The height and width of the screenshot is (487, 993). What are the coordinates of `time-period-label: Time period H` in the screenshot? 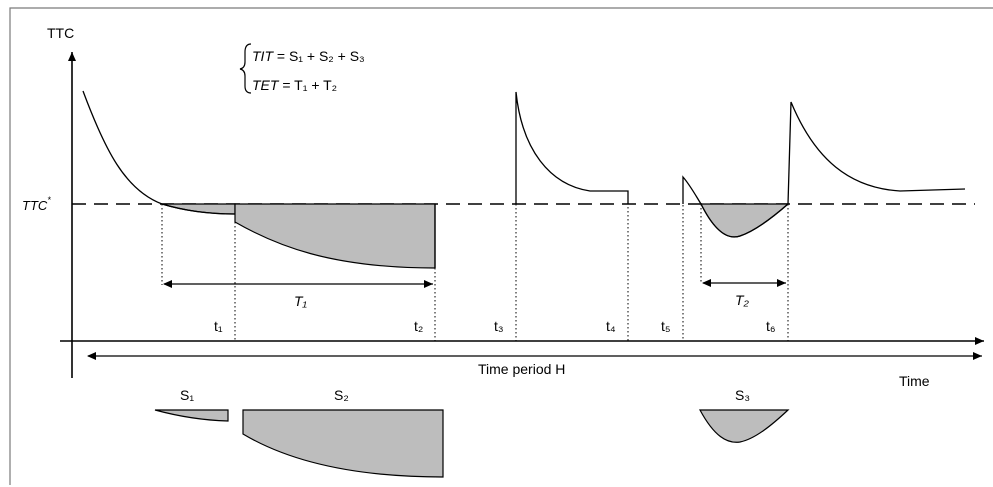 It's located at (521, 369).